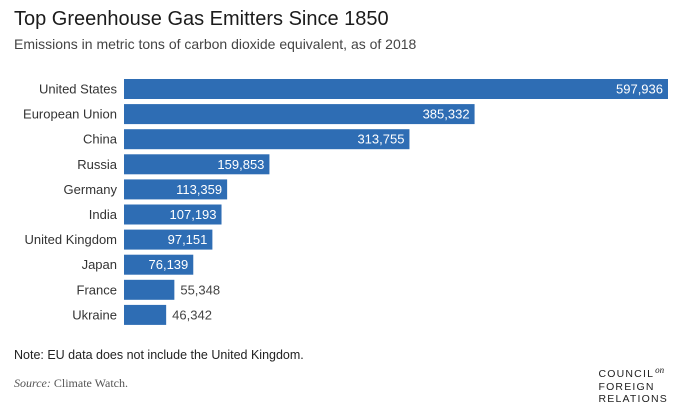  What do you see at coordinates (97, 164) in the screenshot?
I see `category-label: Russia` at bounding box center [97, 164].